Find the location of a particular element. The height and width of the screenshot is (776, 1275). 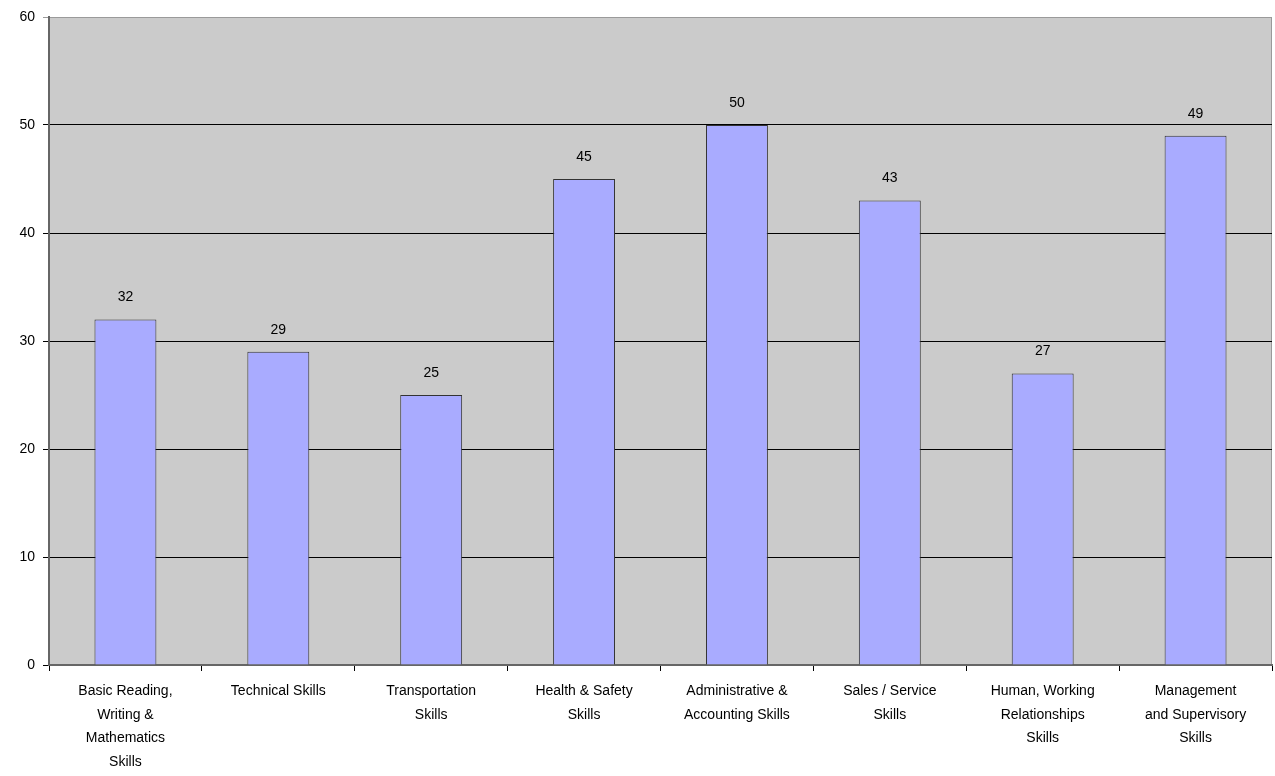

x-tick-label: Basic Reading, Writing & Mathematics Skills is located at coordinates (125, 725).